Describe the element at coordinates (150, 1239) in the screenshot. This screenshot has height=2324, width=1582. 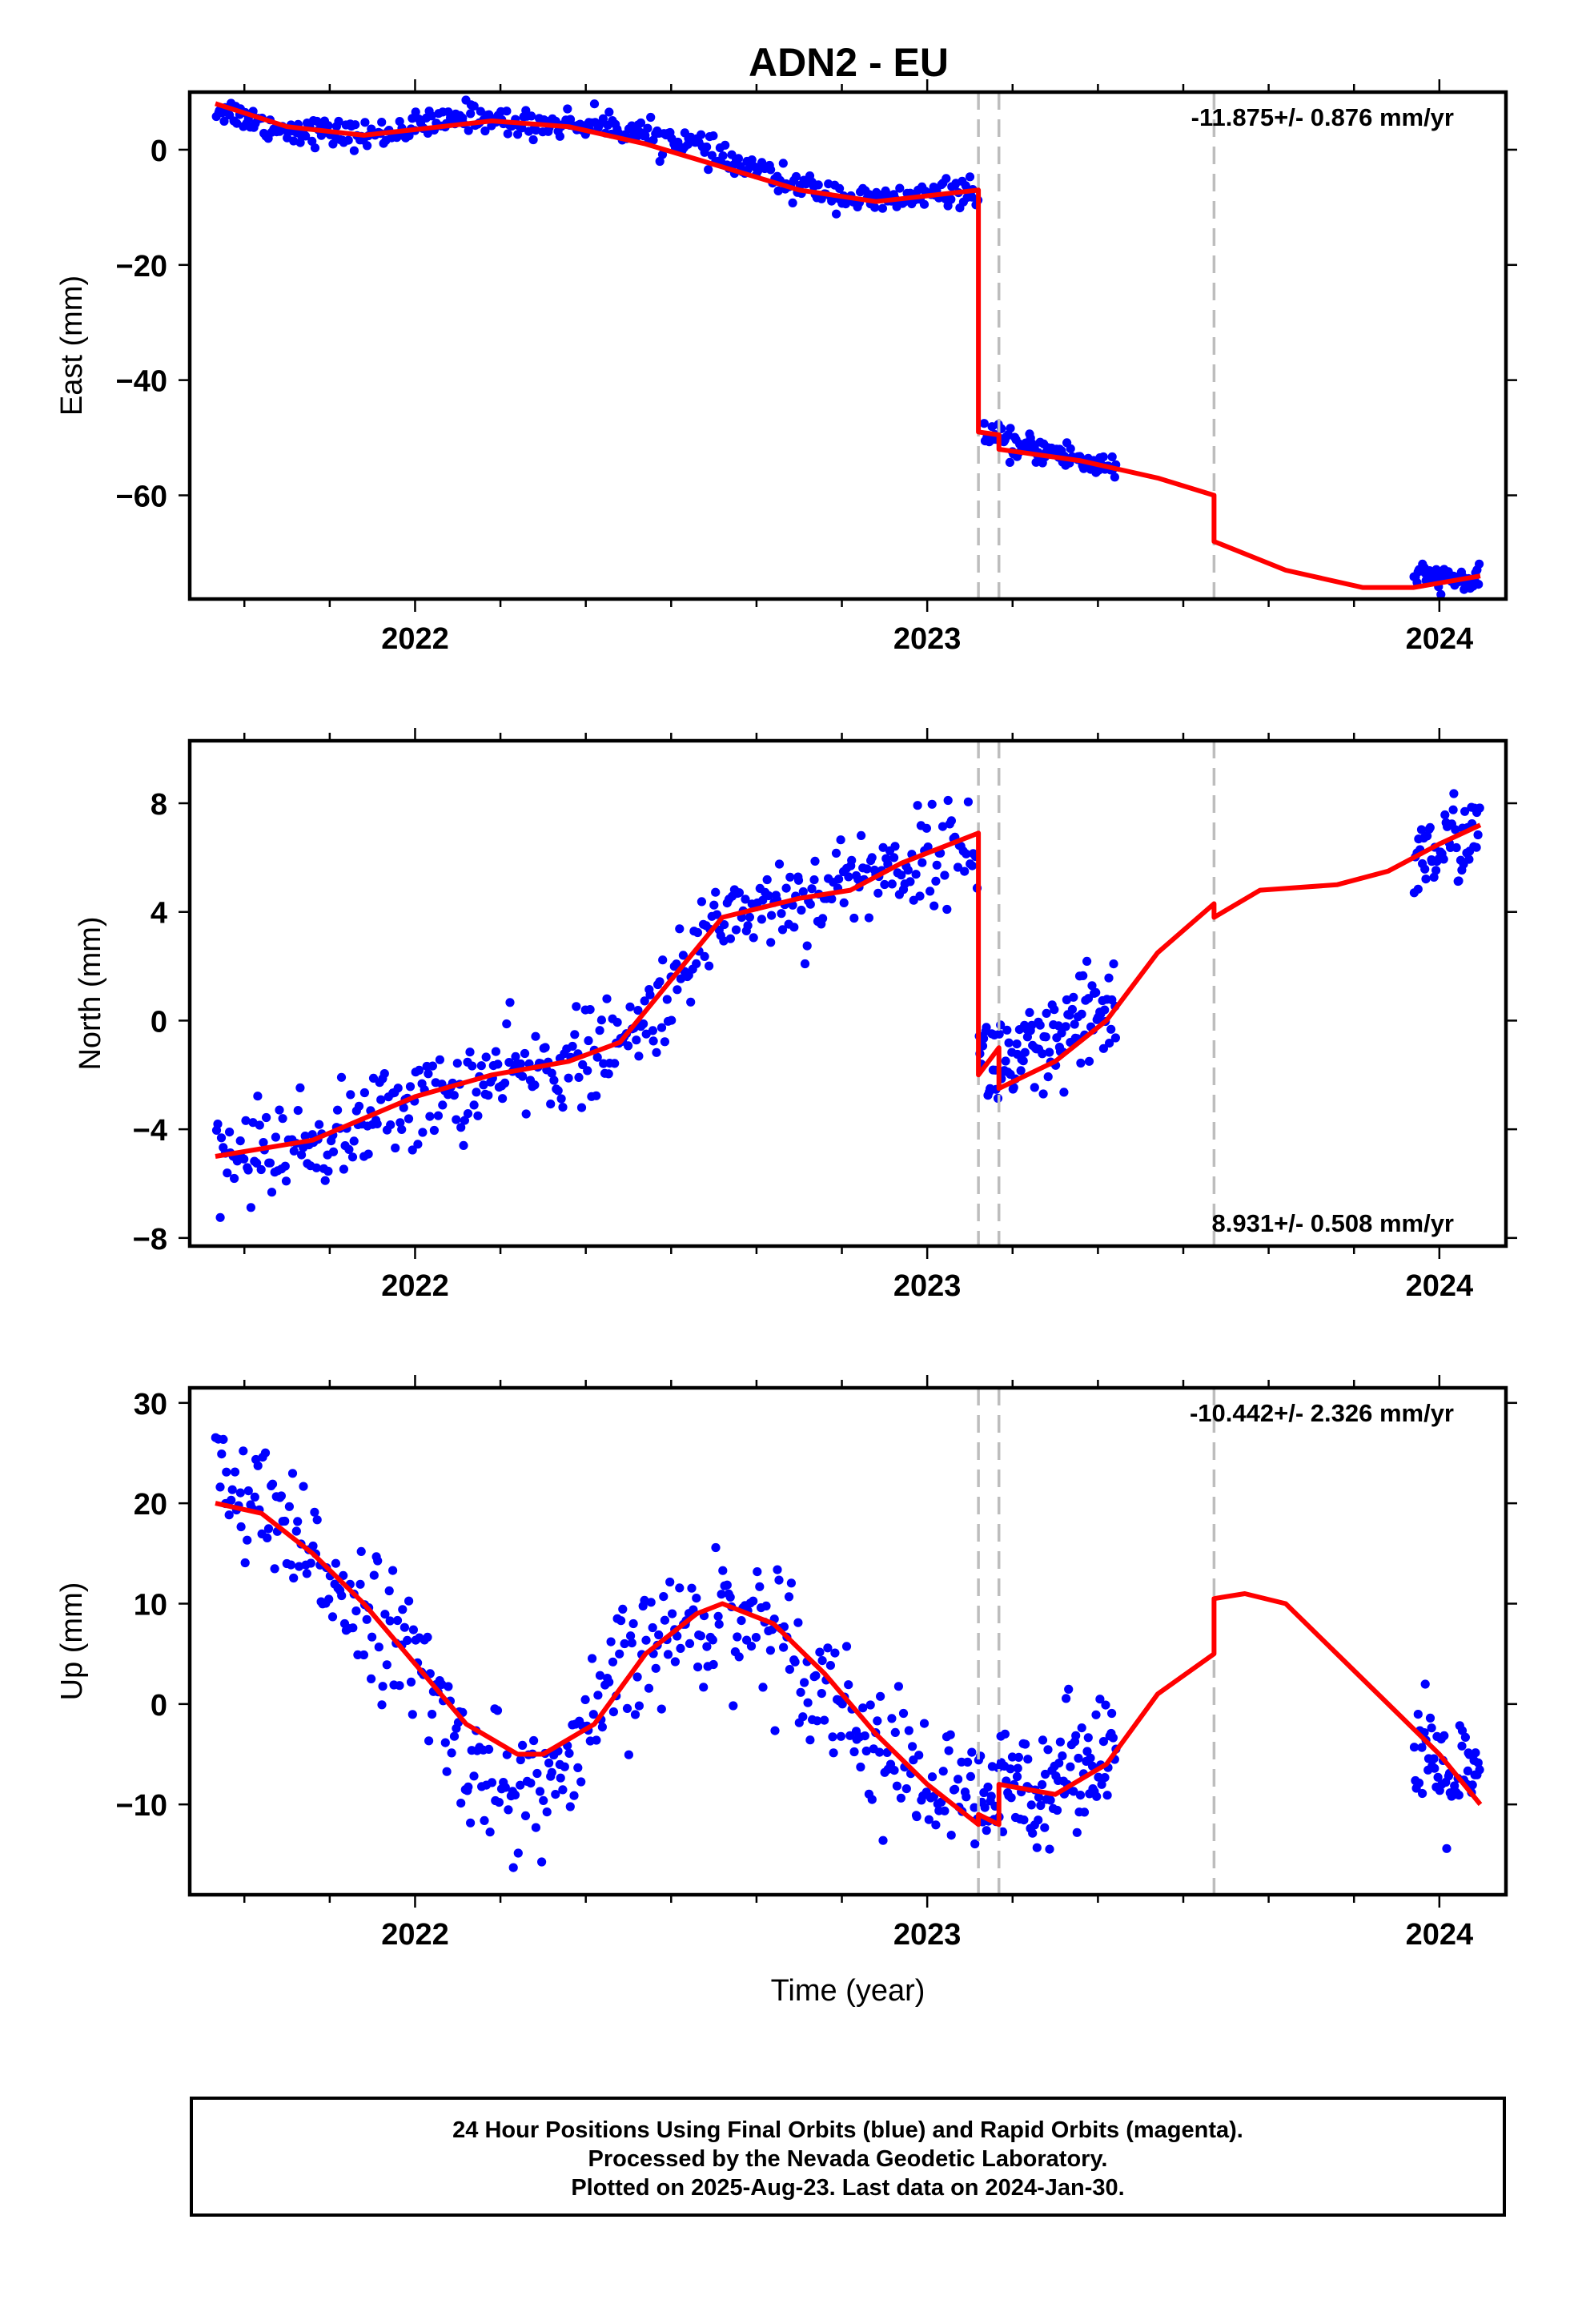
I see `y-tick-label: −8` at that location.